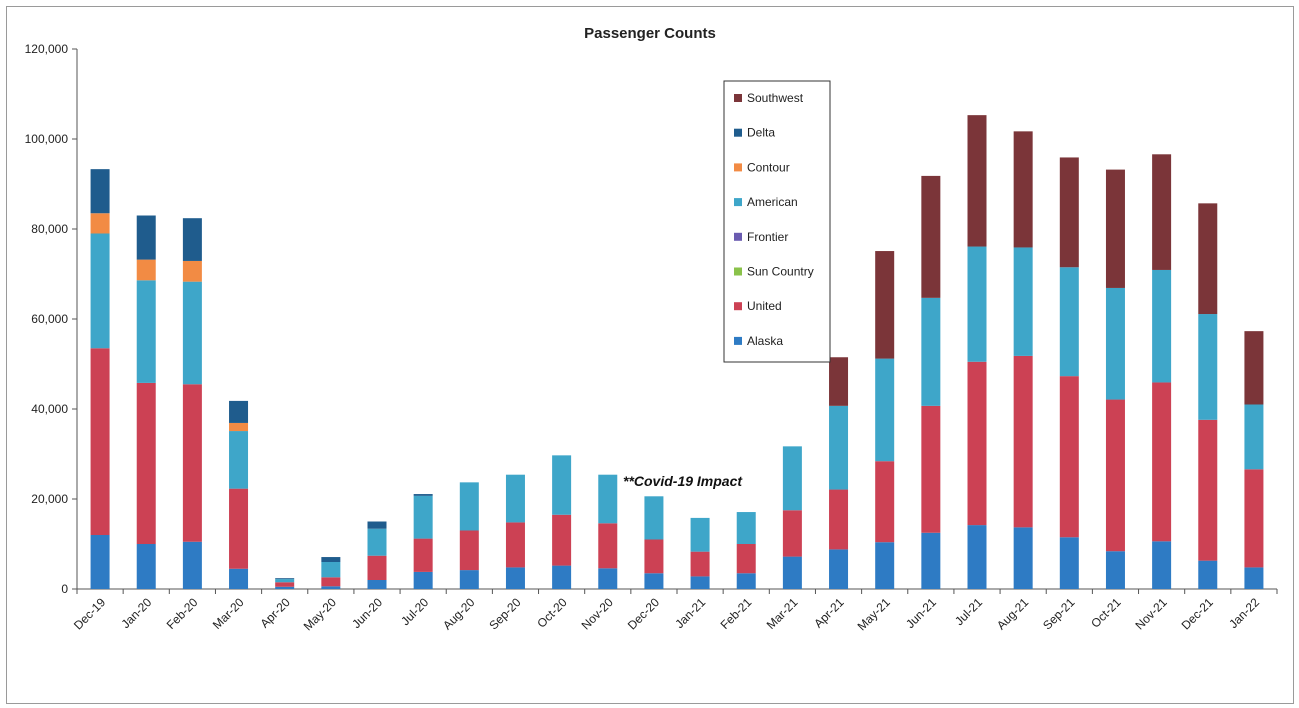 This screenshot has width=1299, height=708. Describe the element at coordinates (597, 613) in the screenshot. I see `x-tick-label: Nov-20` at that location.